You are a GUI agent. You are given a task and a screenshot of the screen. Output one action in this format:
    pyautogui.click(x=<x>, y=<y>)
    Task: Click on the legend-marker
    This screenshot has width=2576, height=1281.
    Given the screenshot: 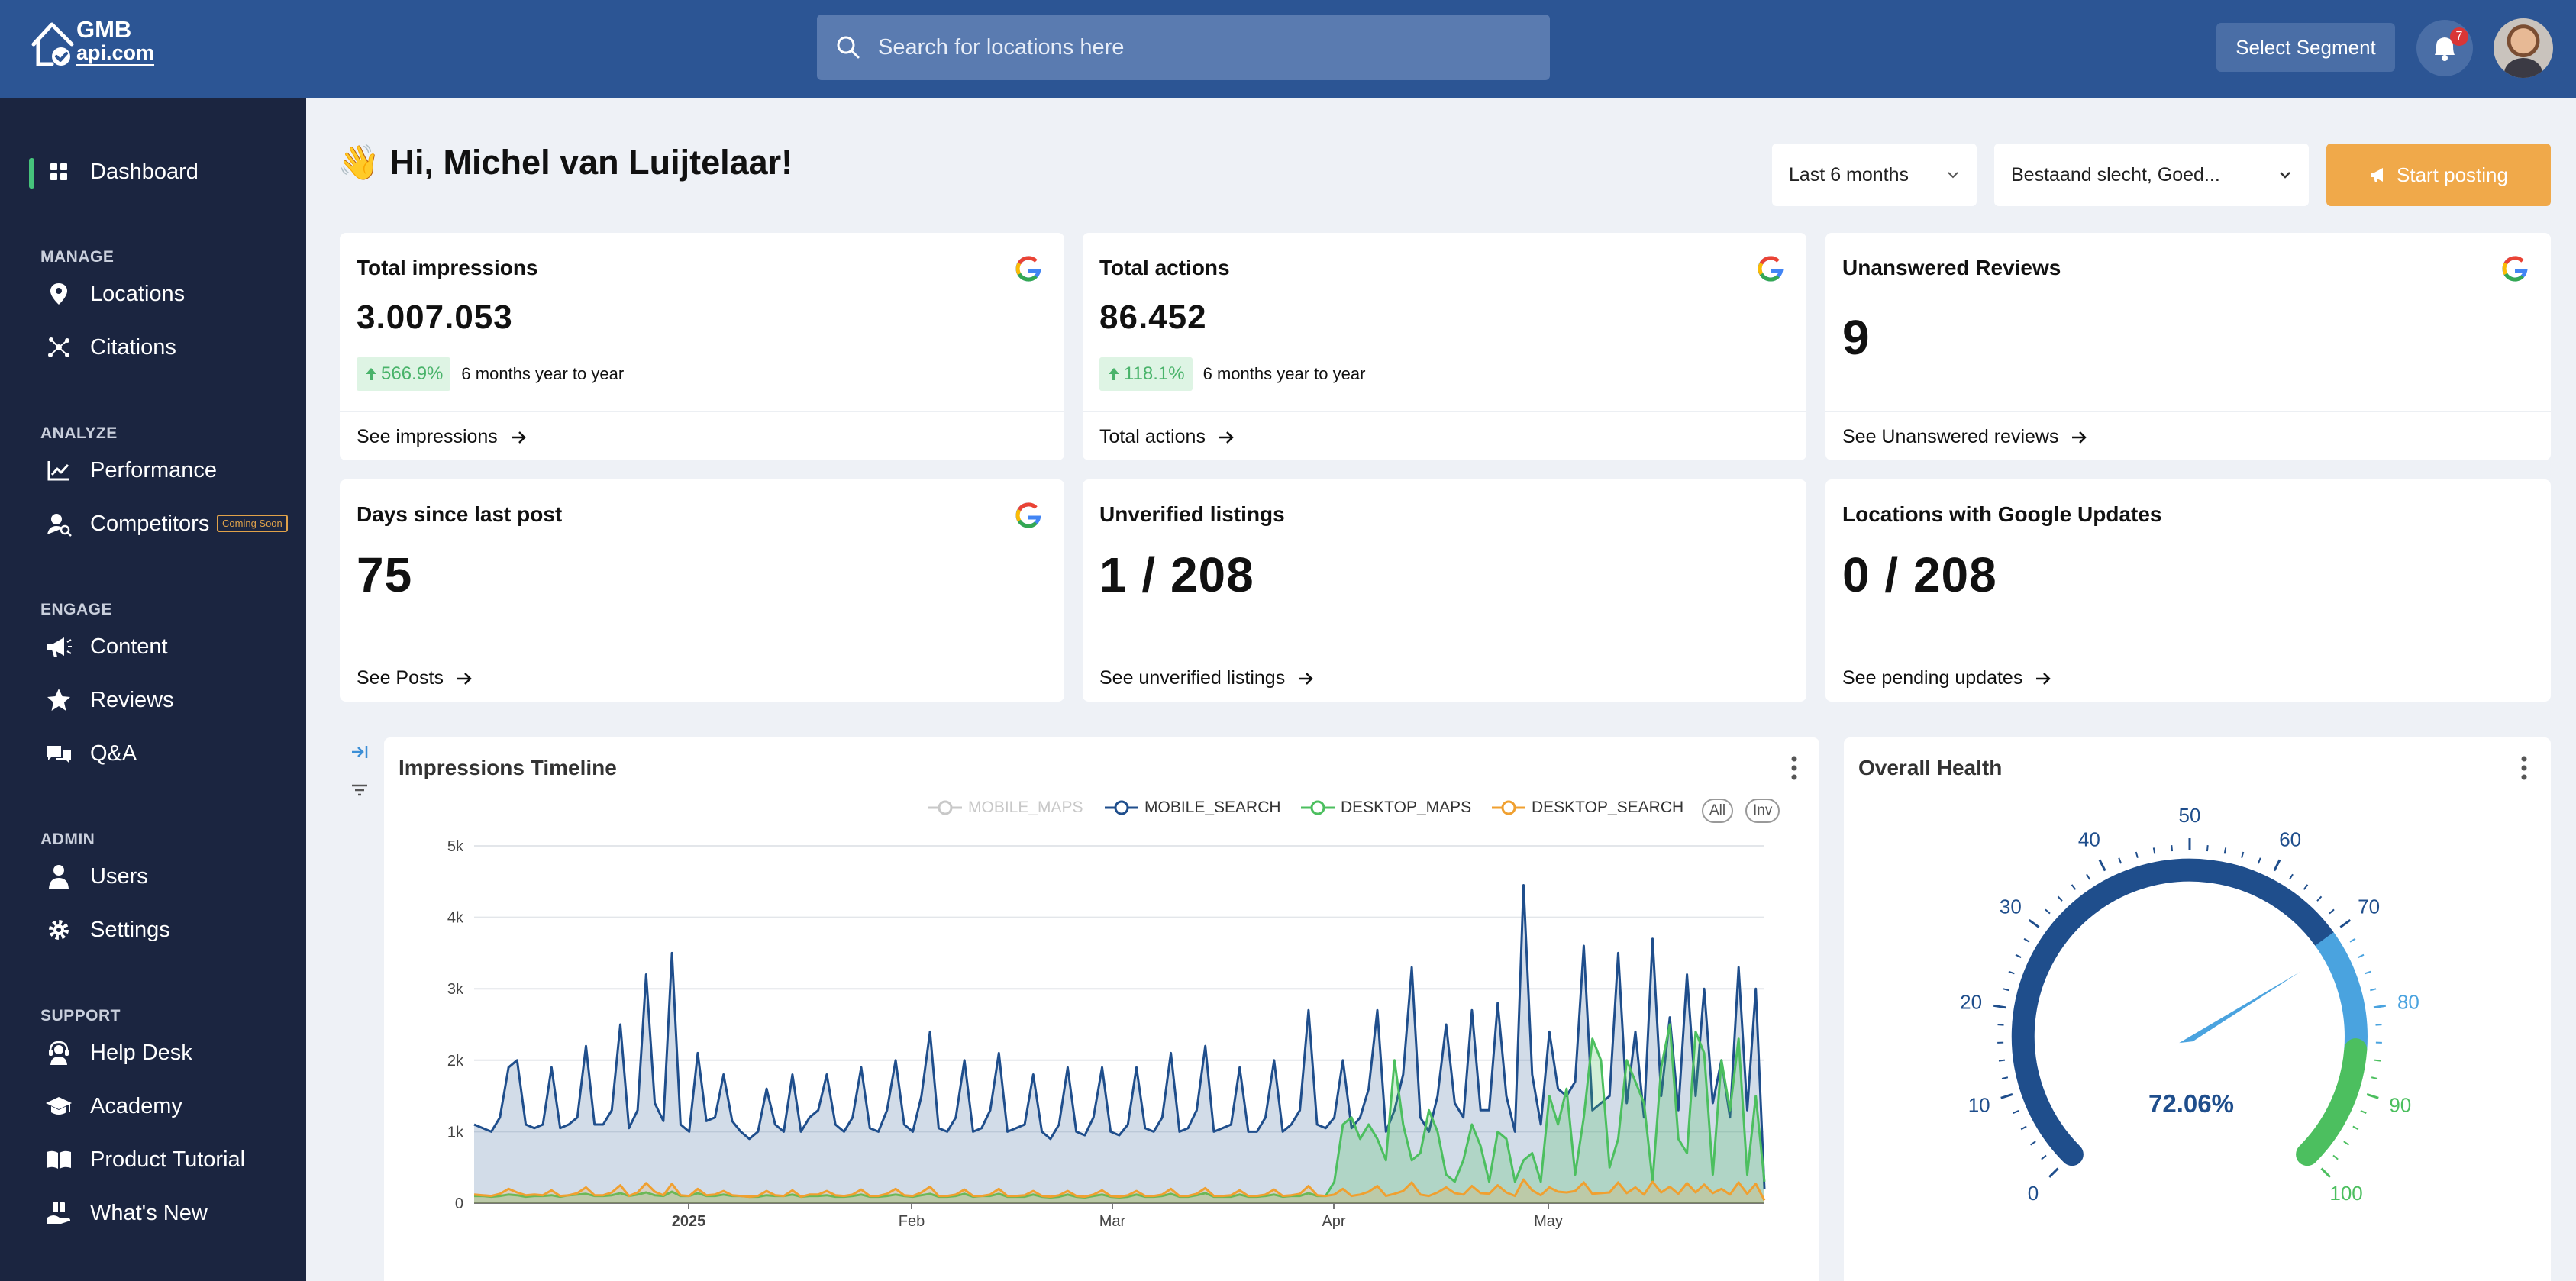 What is the action you would take?
    pyautogui.click(x=1121, y=807)
    